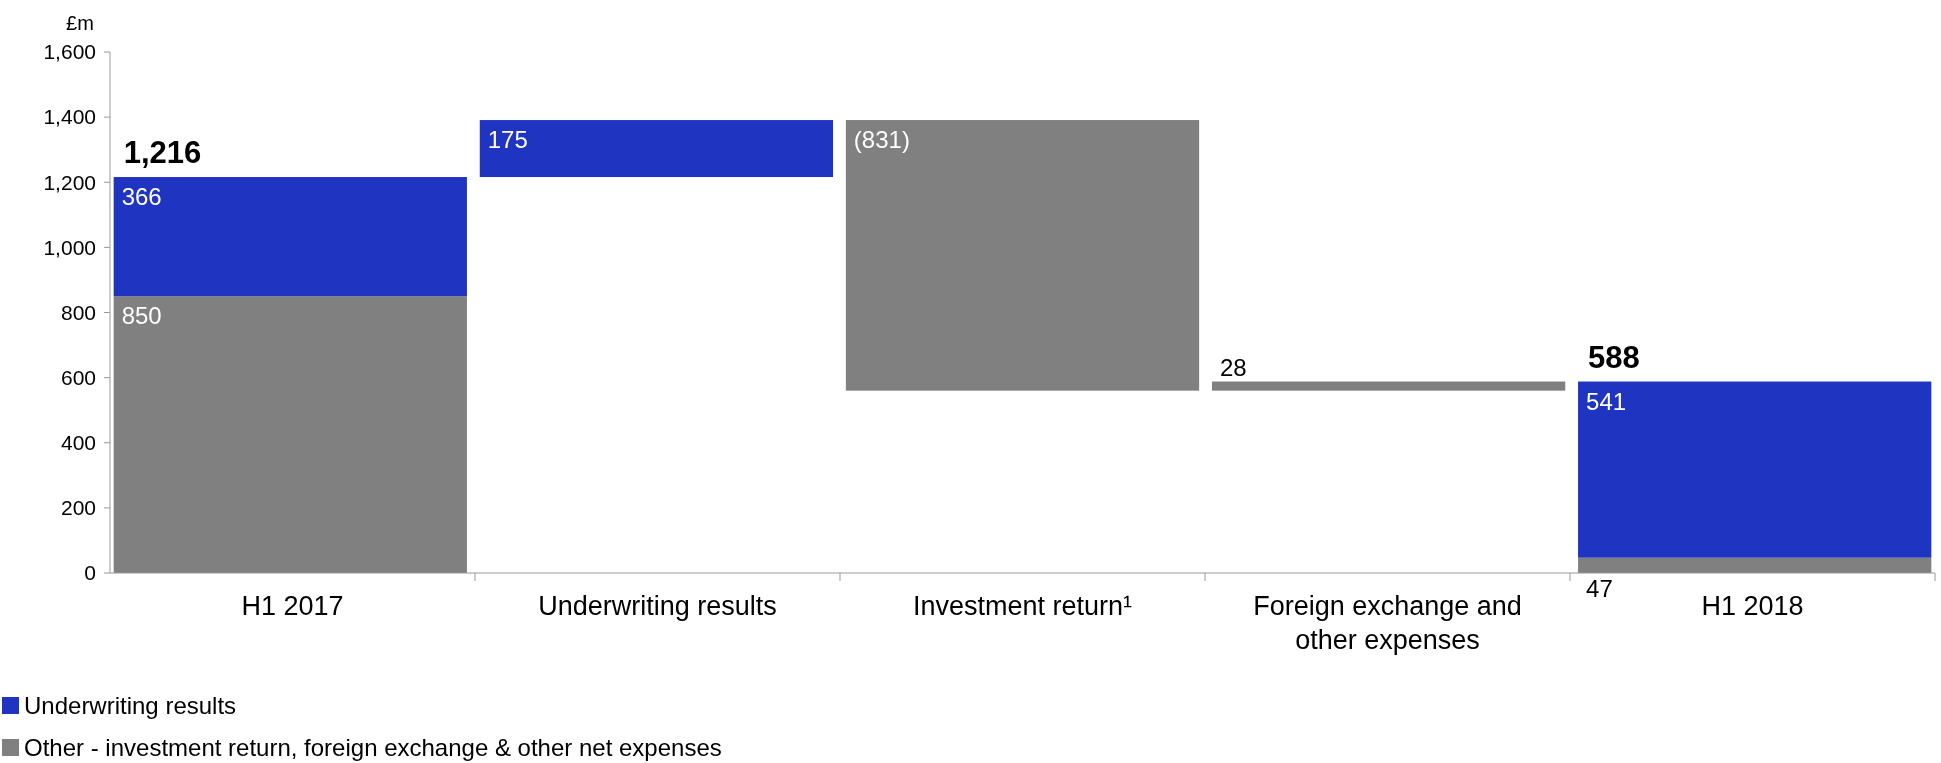  Describe the element at coordinates (130, 706) in the screenshot. I see `legend-label: Underwriting results` at that location.